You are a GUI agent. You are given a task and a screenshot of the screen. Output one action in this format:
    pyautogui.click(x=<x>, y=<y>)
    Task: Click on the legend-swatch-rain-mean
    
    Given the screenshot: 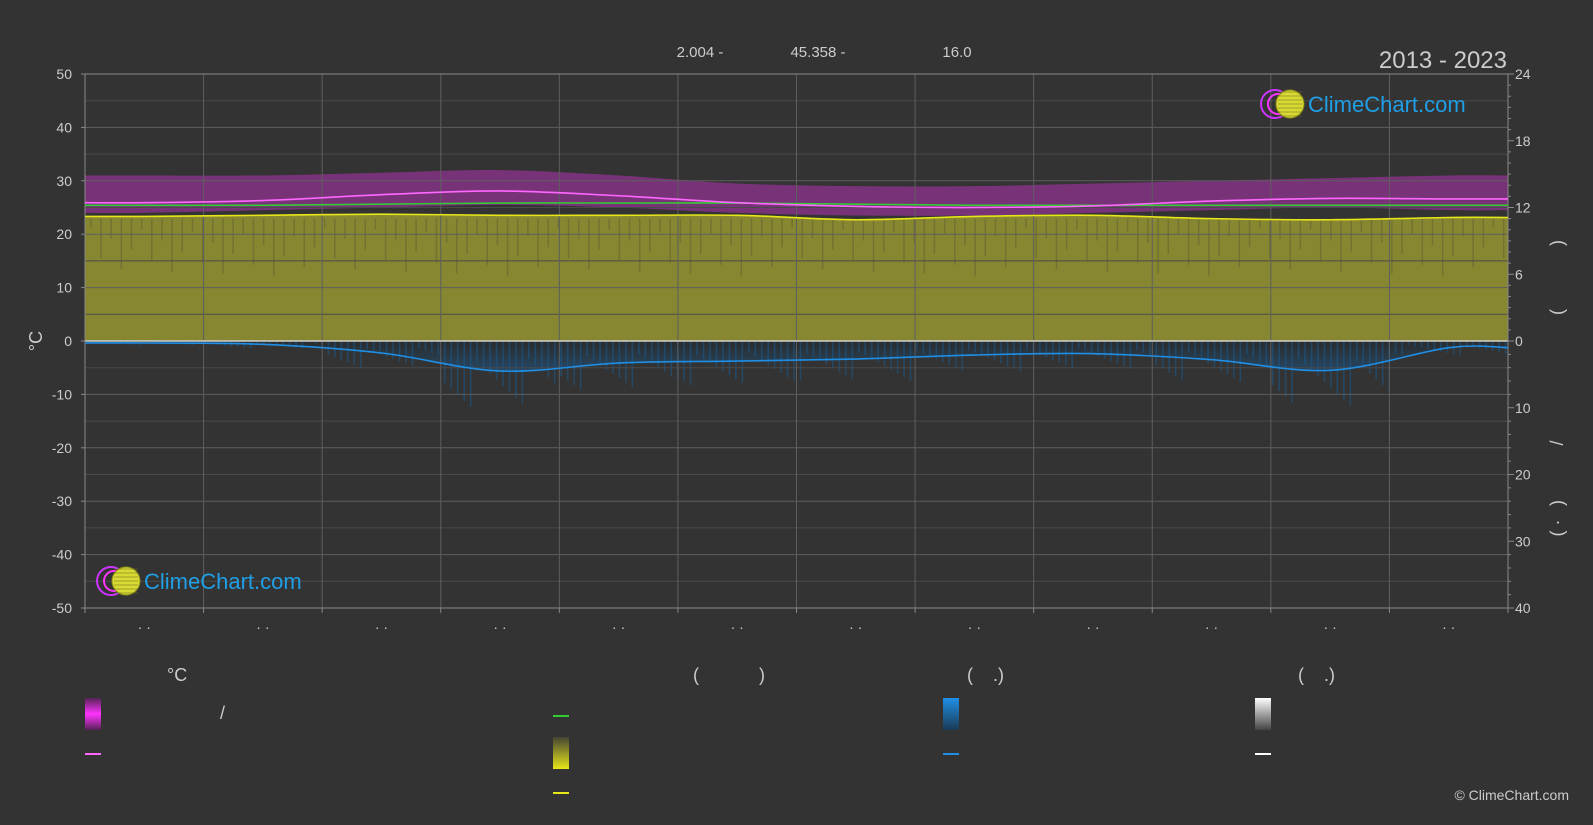 What is the action you would take?
    pyautogui.click(x=951, y=754)
    